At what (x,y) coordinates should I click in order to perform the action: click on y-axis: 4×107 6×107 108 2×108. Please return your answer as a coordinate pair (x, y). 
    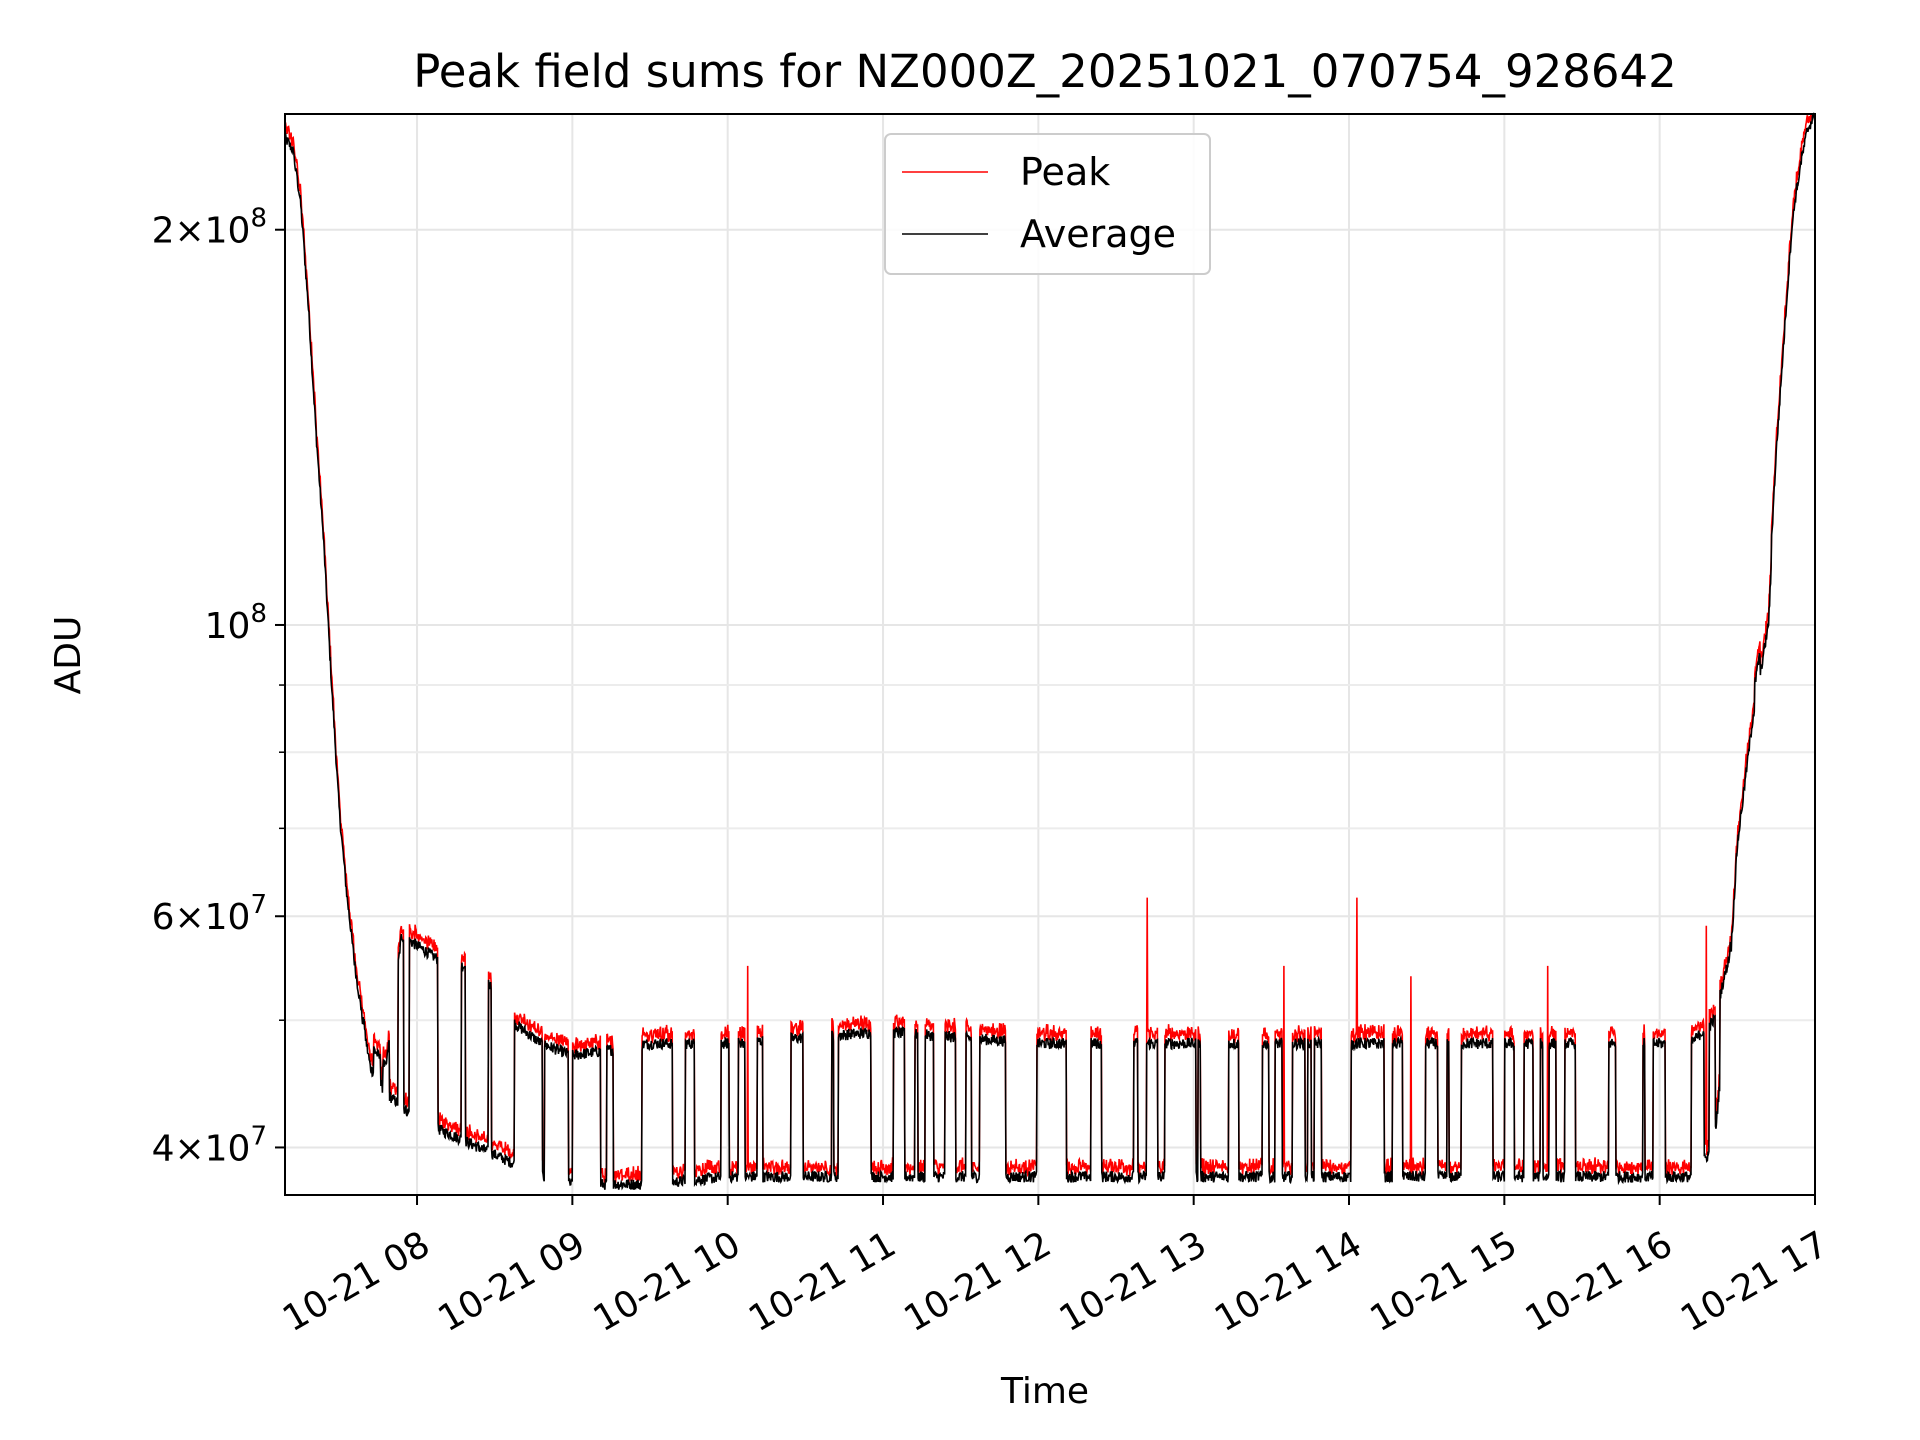
    Looking at the image, I should click on (218, 686).